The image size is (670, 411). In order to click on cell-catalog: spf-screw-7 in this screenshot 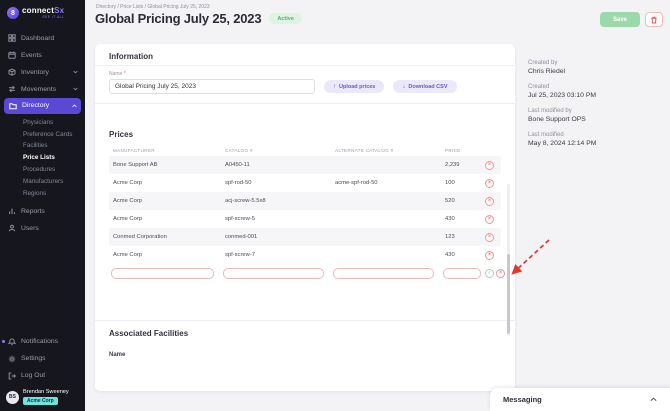, I will do `click(240, 255)`.